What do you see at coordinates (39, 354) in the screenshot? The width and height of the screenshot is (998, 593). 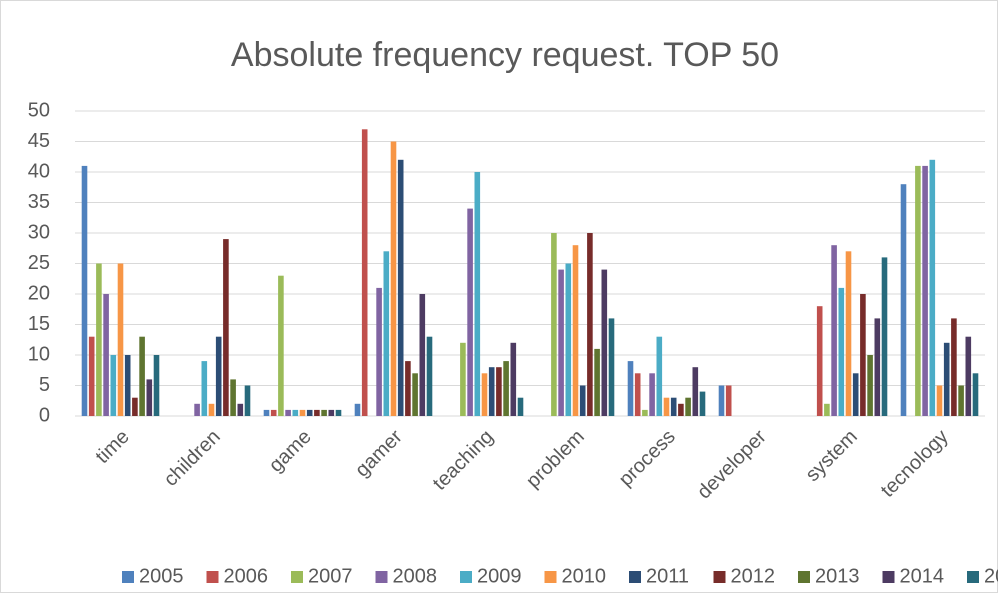 I see `y-tick-label: 10` at bounding box center [39, 354].